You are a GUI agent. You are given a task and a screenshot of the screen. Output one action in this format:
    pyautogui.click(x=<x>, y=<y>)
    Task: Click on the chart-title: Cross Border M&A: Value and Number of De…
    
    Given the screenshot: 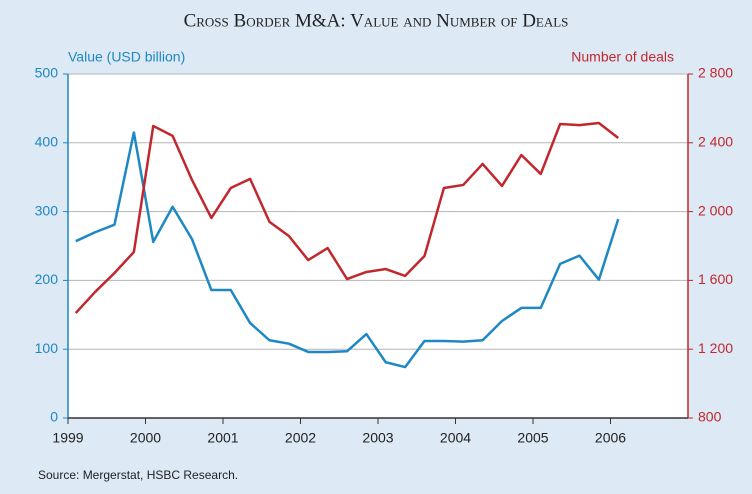 What is the action you would take?
    pyautogui.click(x=376, y=20)
    